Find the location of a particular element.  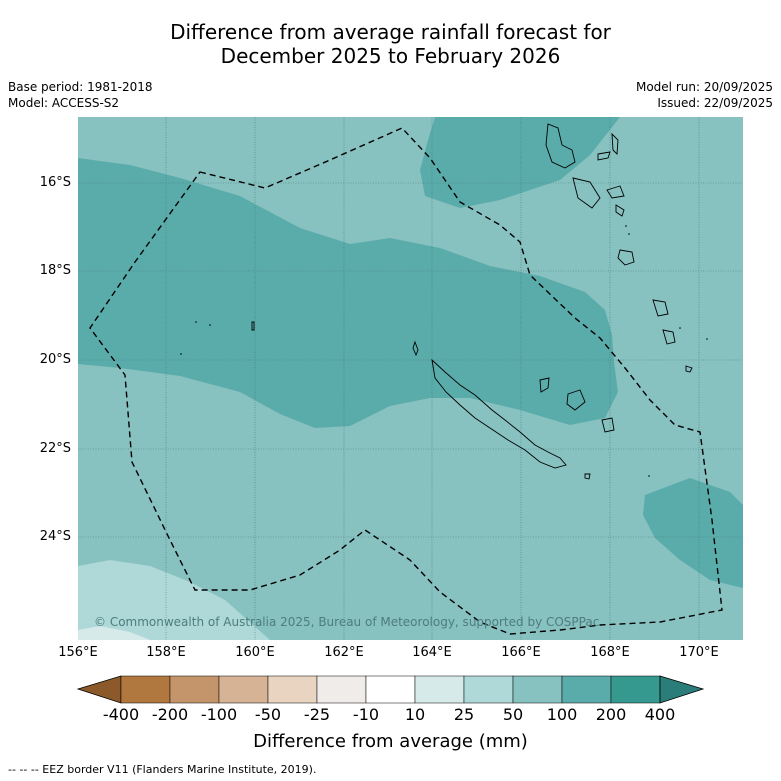

vanuatu-malakula is located at coordinates (586, 193).